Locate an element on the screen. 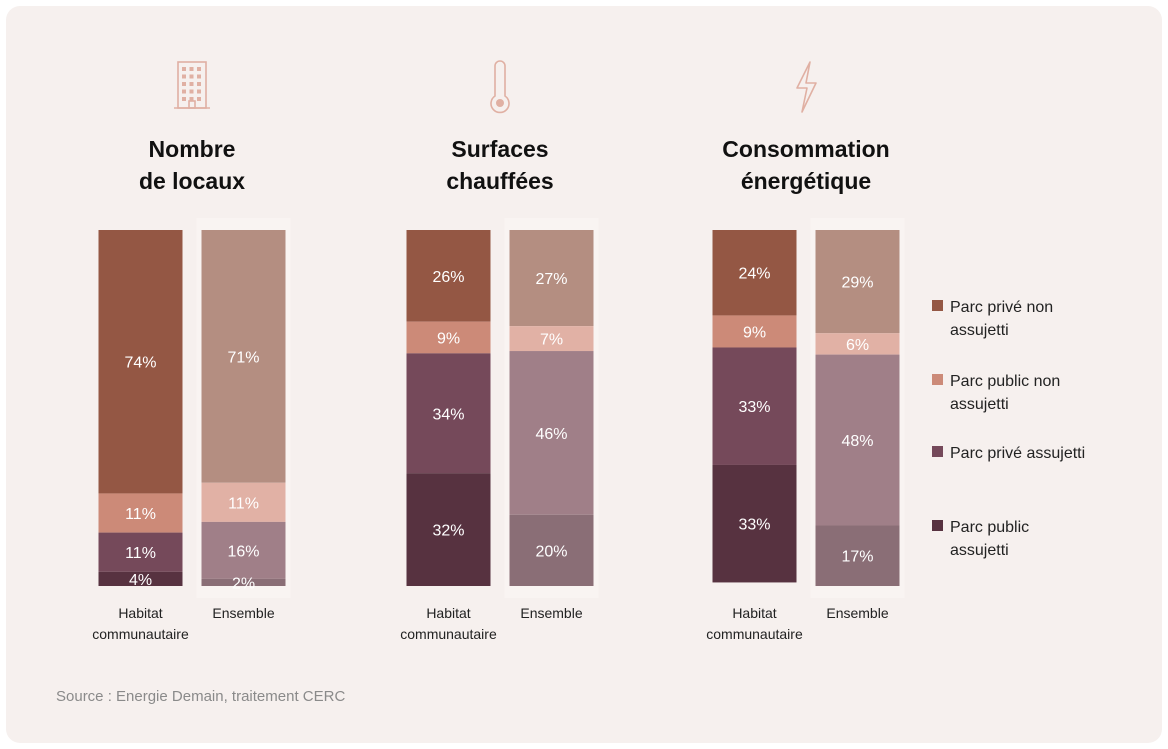  legend-label: Parc privé assujetti is located at coordinates (1017, 453).